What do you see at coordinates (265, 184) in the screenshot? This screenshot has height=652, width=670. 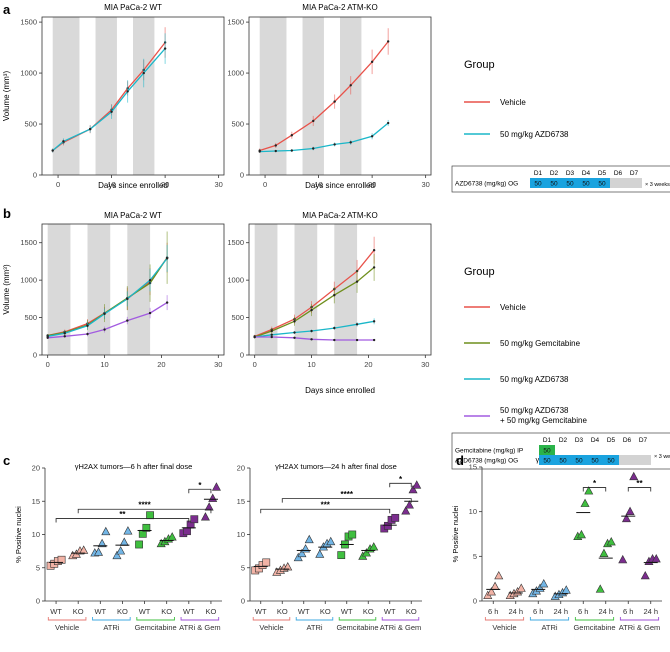 I see `x-tick-label: 0` at bounding box center [265, 184].